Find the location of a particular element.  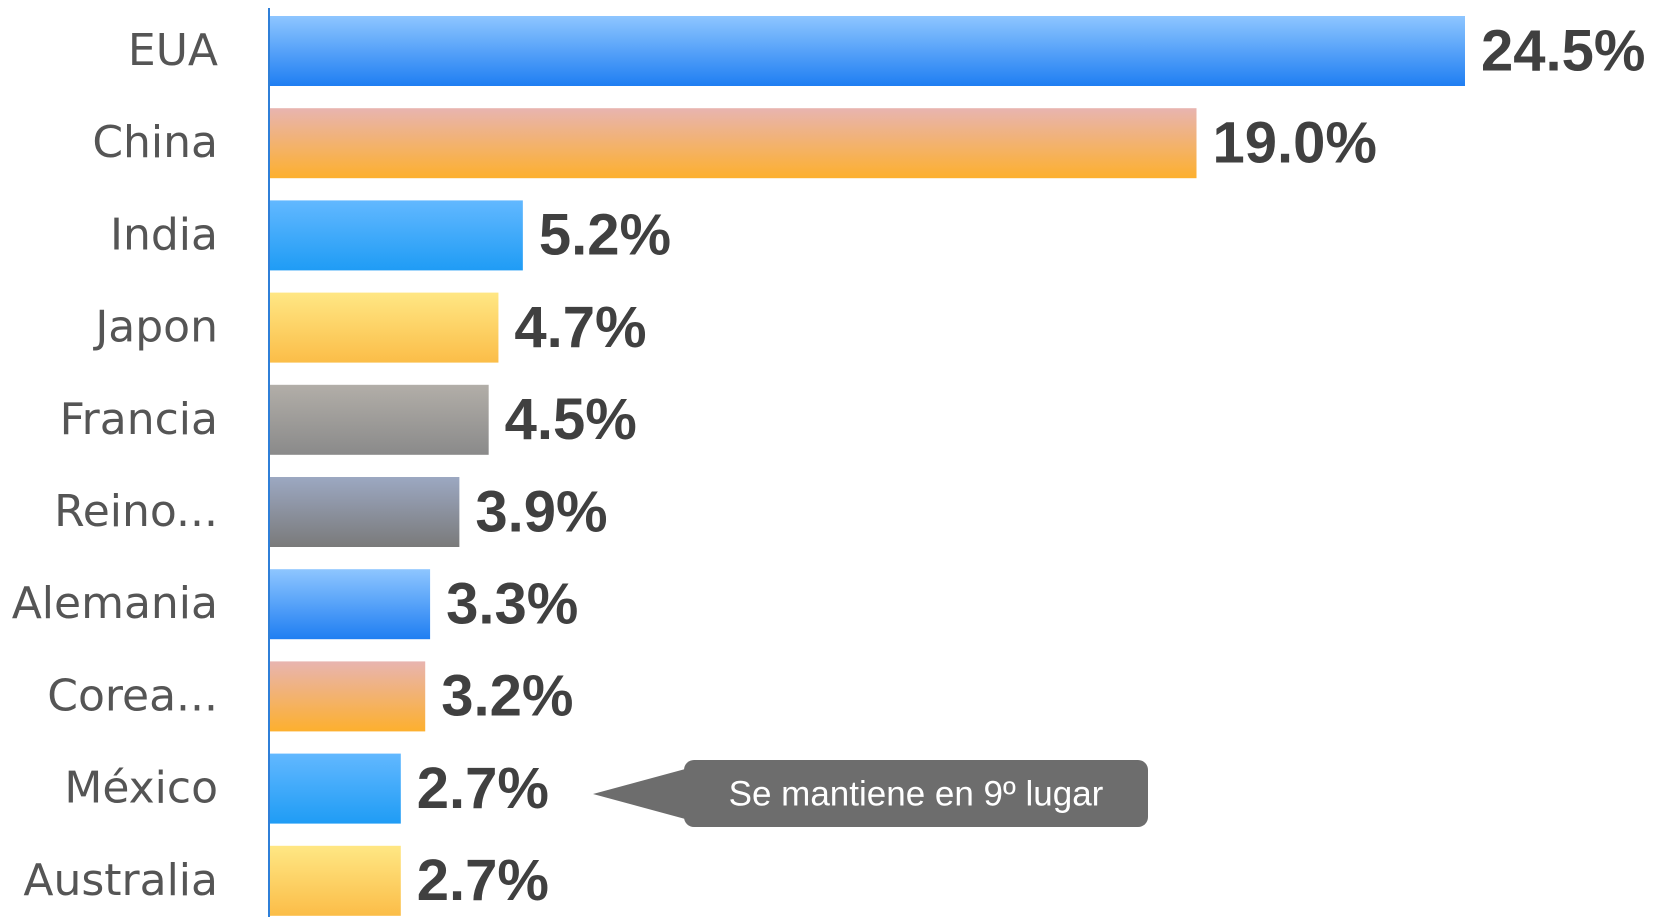

category-label: China is located at coordinates (155, 142).